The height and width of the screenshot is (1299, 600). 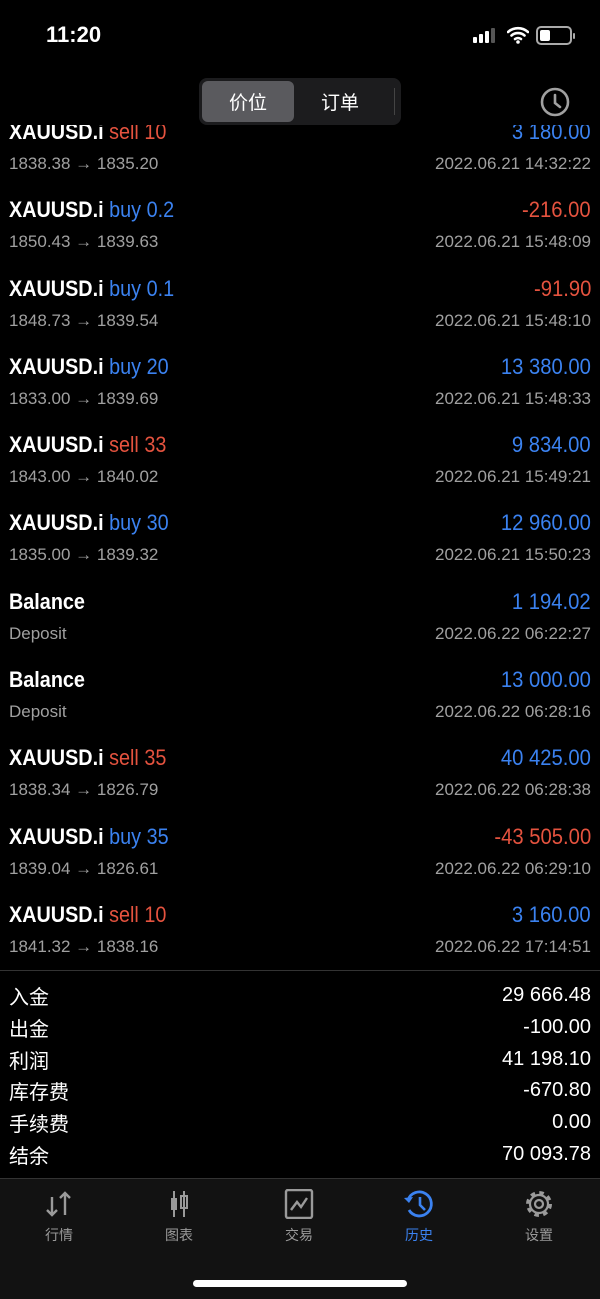 I want to click on profit: 13 000.00, so click(x=545, y=680).